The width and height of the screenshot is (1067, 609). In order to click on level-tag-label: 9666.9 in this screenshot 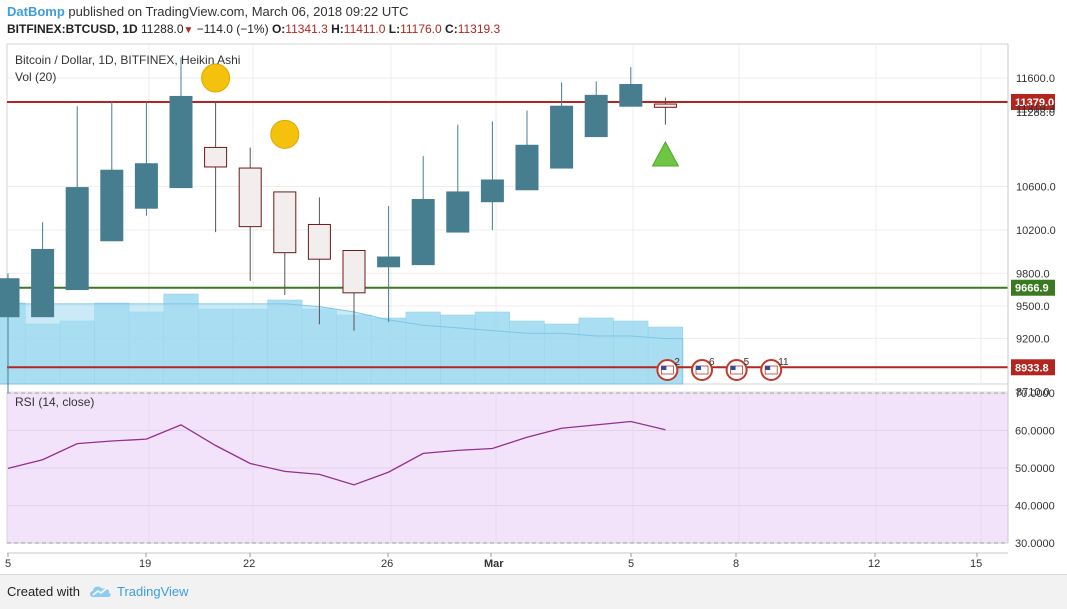, I will do `click(1032, 289)`.